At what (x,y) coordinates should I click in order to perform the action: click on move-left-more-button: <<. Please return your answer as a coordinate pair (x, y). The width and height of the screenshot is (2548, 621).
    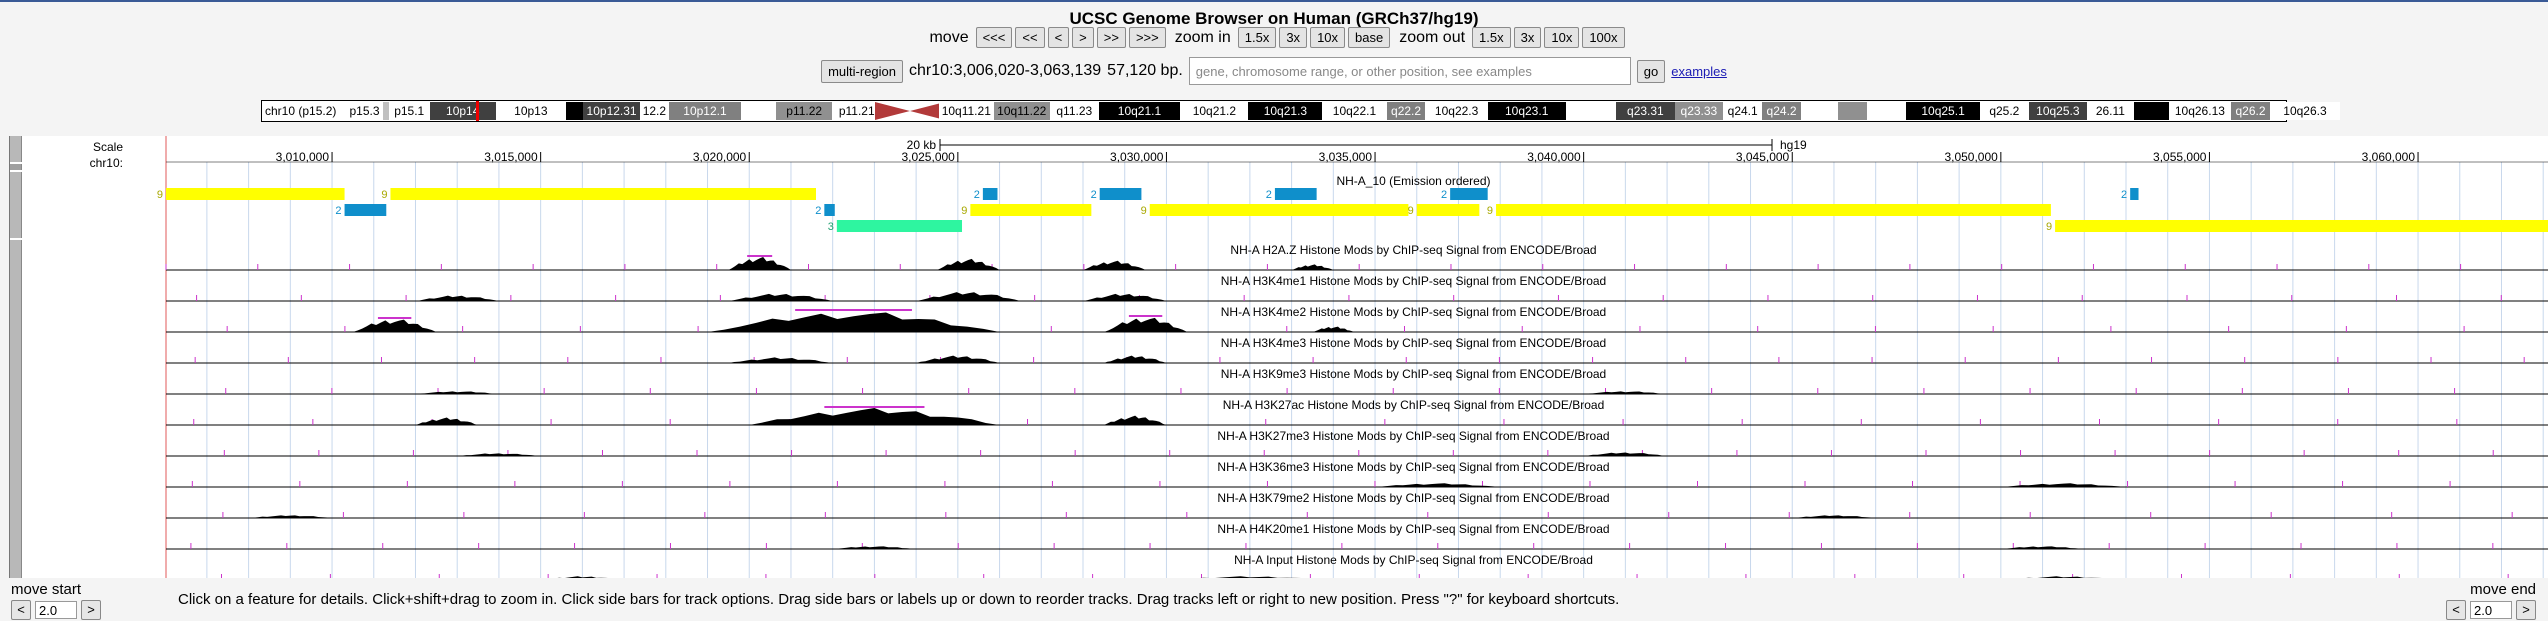
    Looking at the image, I should click on (1030, 37).